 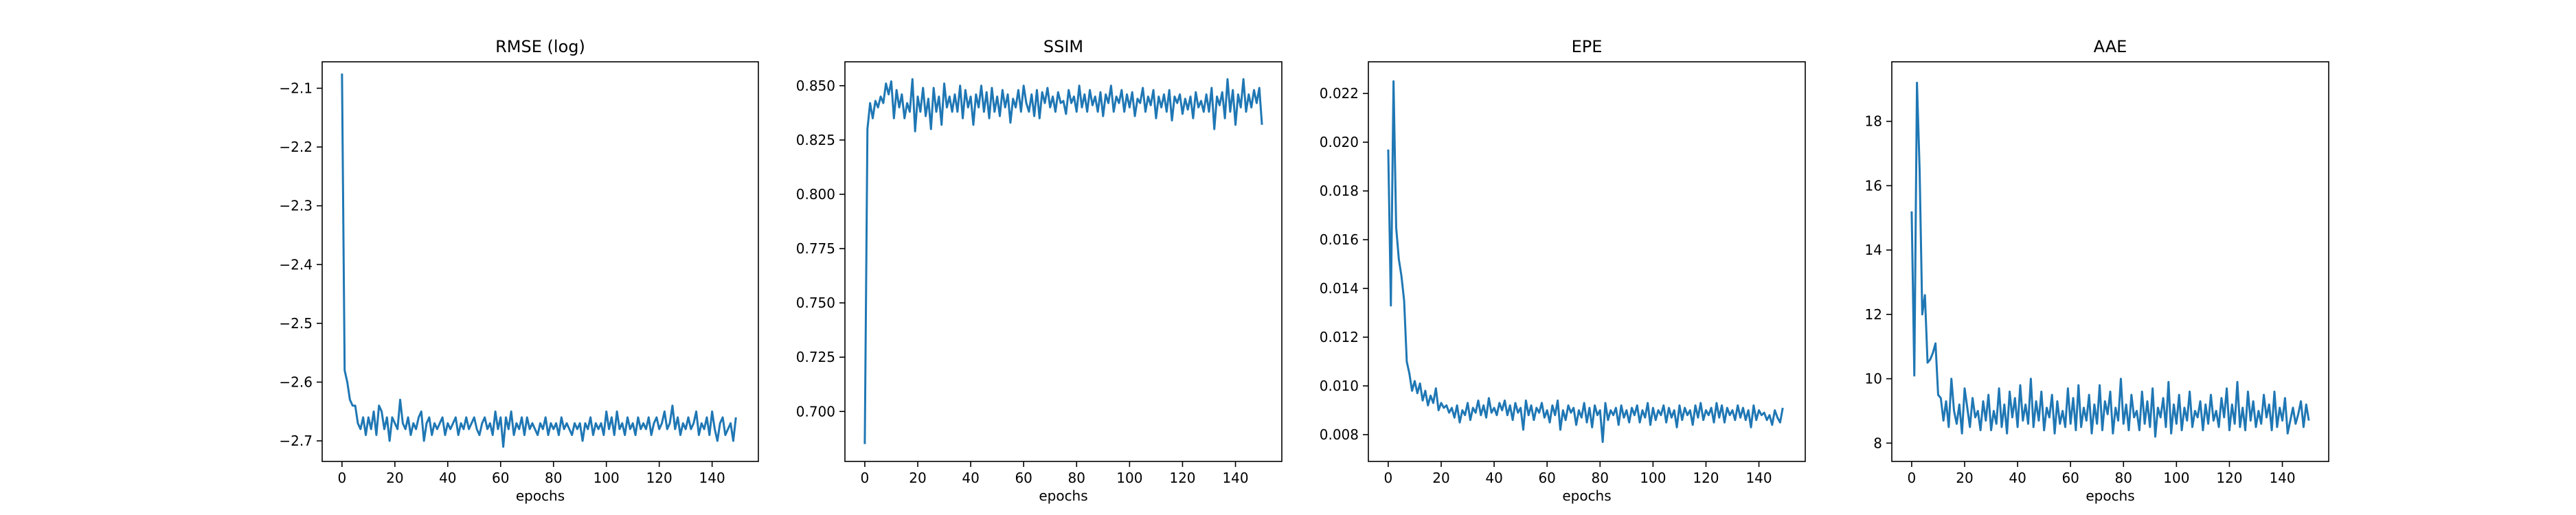 What do you see at coordinates (1339, 337) in the screenshot?
I see `y-tick-label: 0.012` at bounding box center [1339, 337].